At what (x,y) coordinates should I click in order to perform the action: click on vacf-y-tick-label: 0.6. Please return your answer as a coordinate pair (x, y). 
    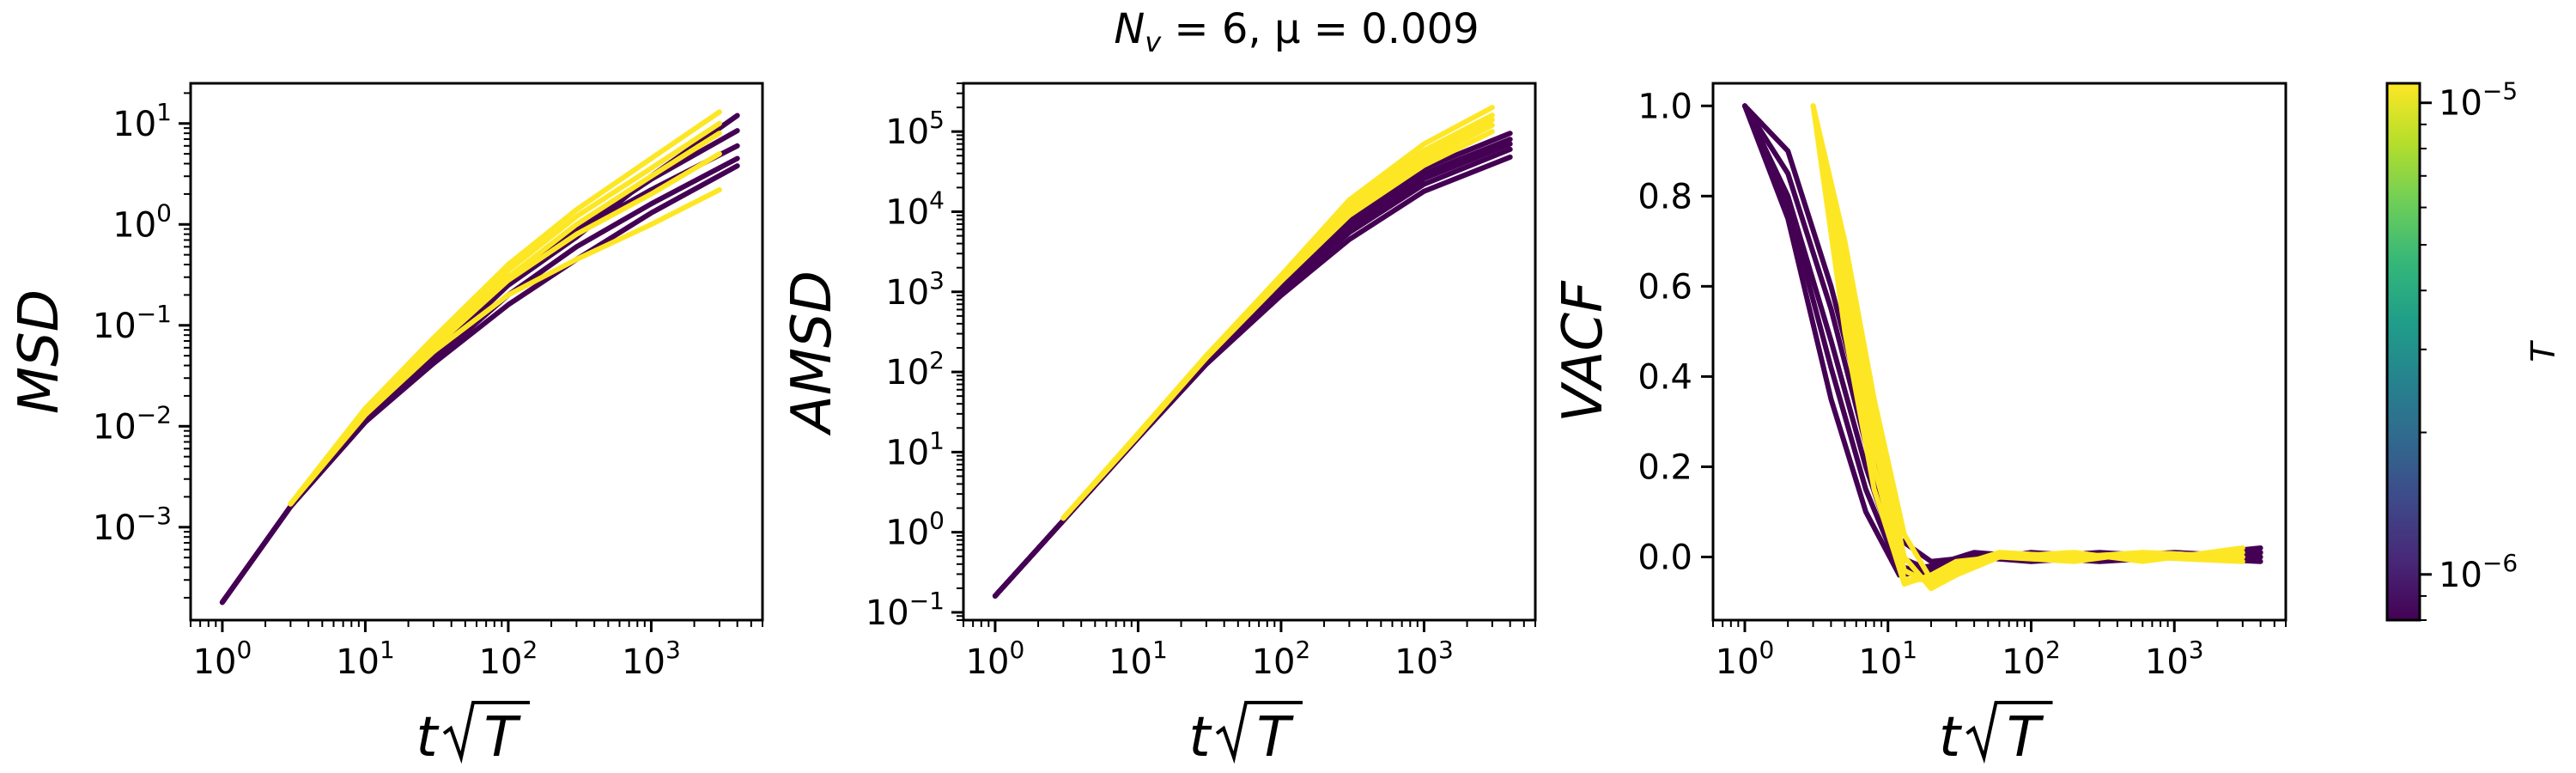
    Looking at the image, I should click on (1664, 287).